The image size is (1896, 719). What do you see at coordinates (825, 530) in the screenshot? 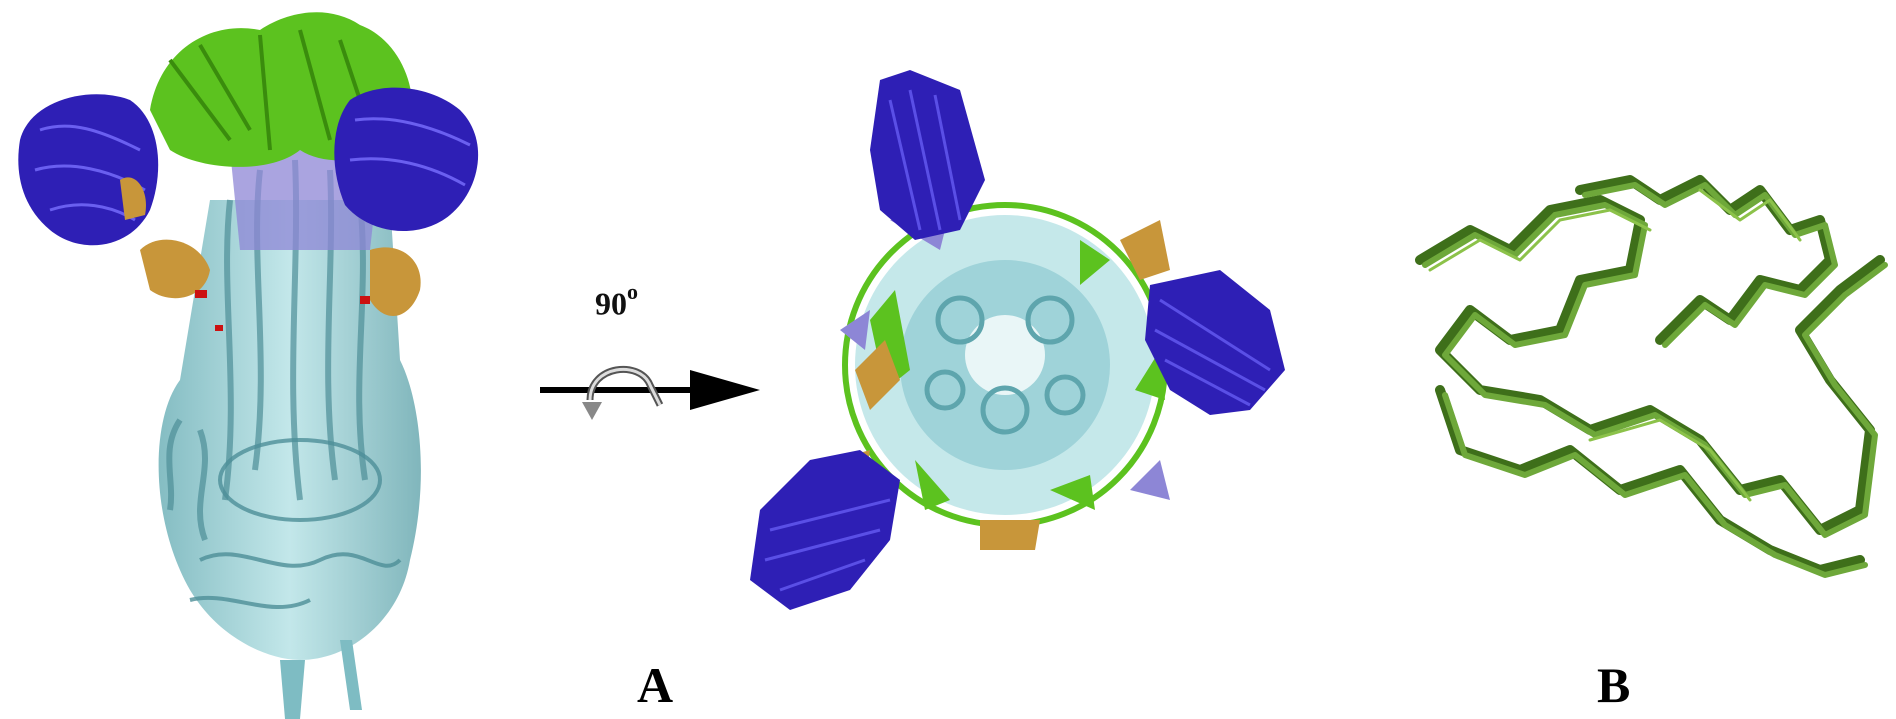
I see `blue-domain-bottom` at bounding box center [825, 530].